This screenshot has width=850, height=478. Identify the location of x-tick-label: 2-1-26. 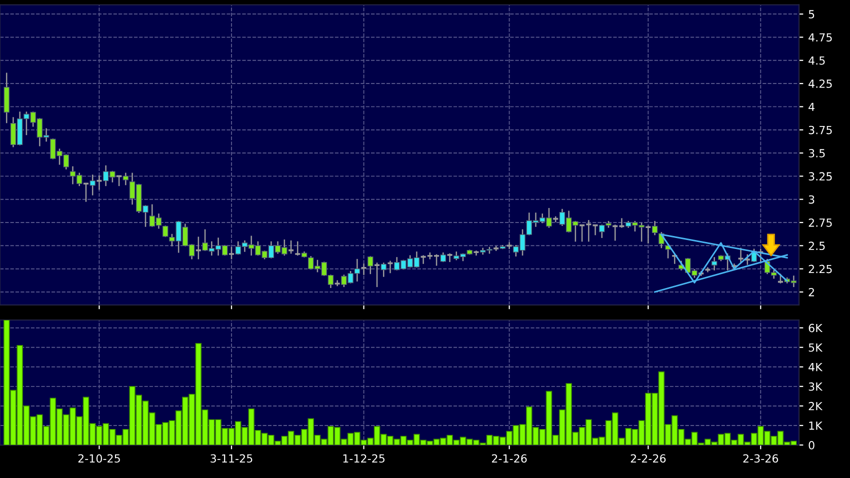
(509, 458).